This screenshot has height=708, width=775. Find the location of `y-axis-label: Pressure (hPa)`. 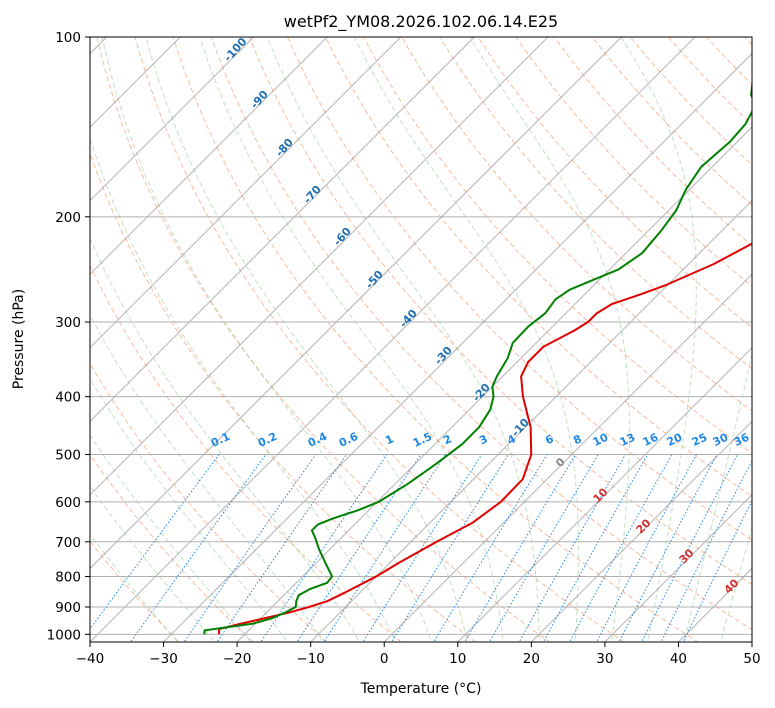

y-axis-label: Pressure (hPa) is located at coordinates (19, 339).